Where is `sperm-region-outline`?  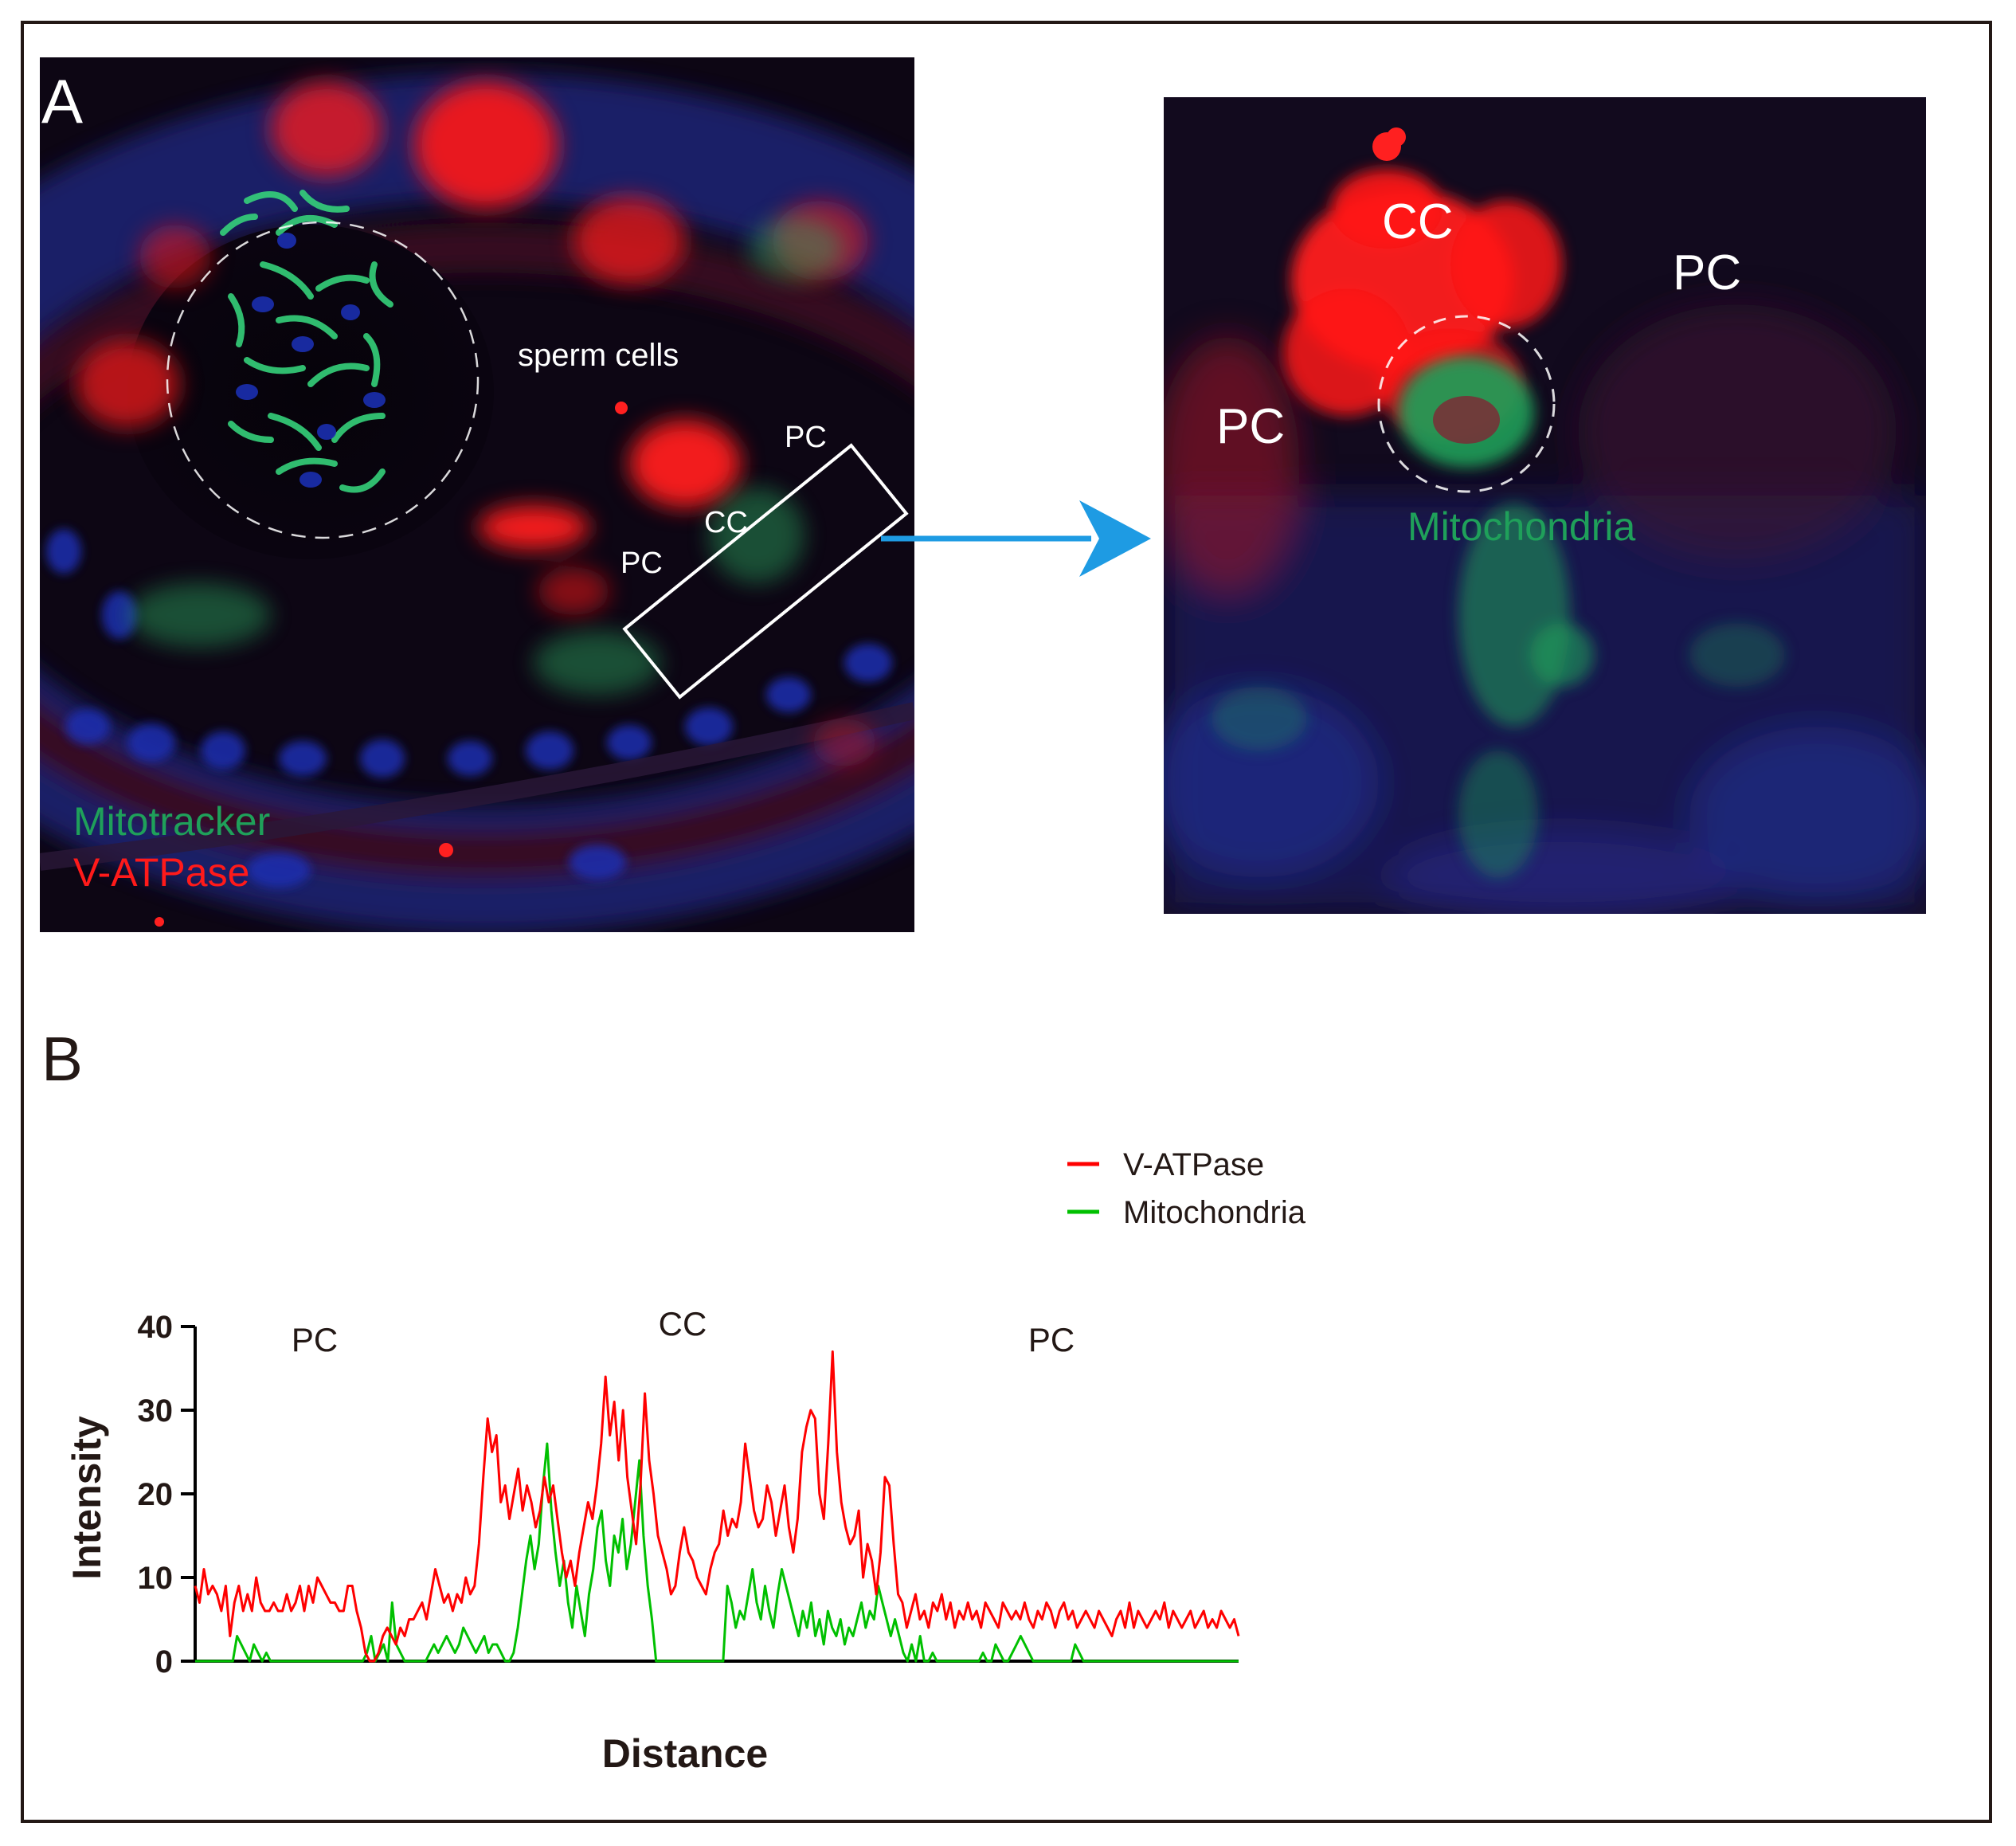 sperm-region-outline is located at coordinates (323, 380).